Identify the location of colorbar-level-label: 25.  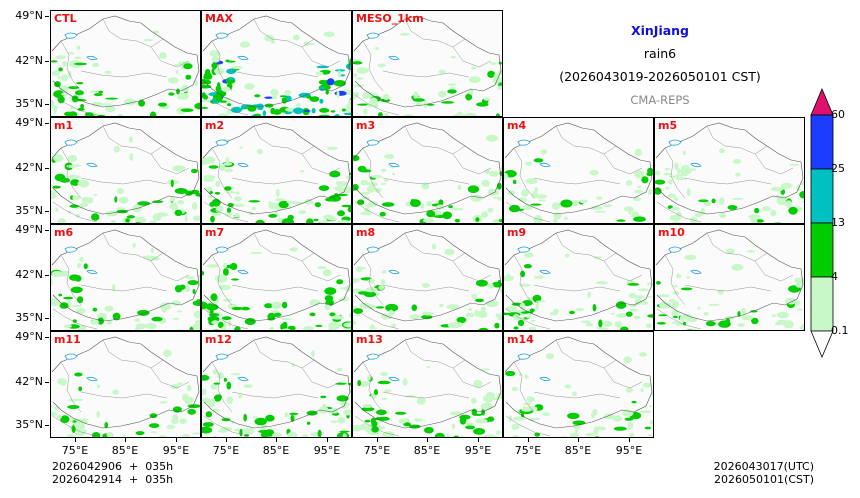
(838, 168).